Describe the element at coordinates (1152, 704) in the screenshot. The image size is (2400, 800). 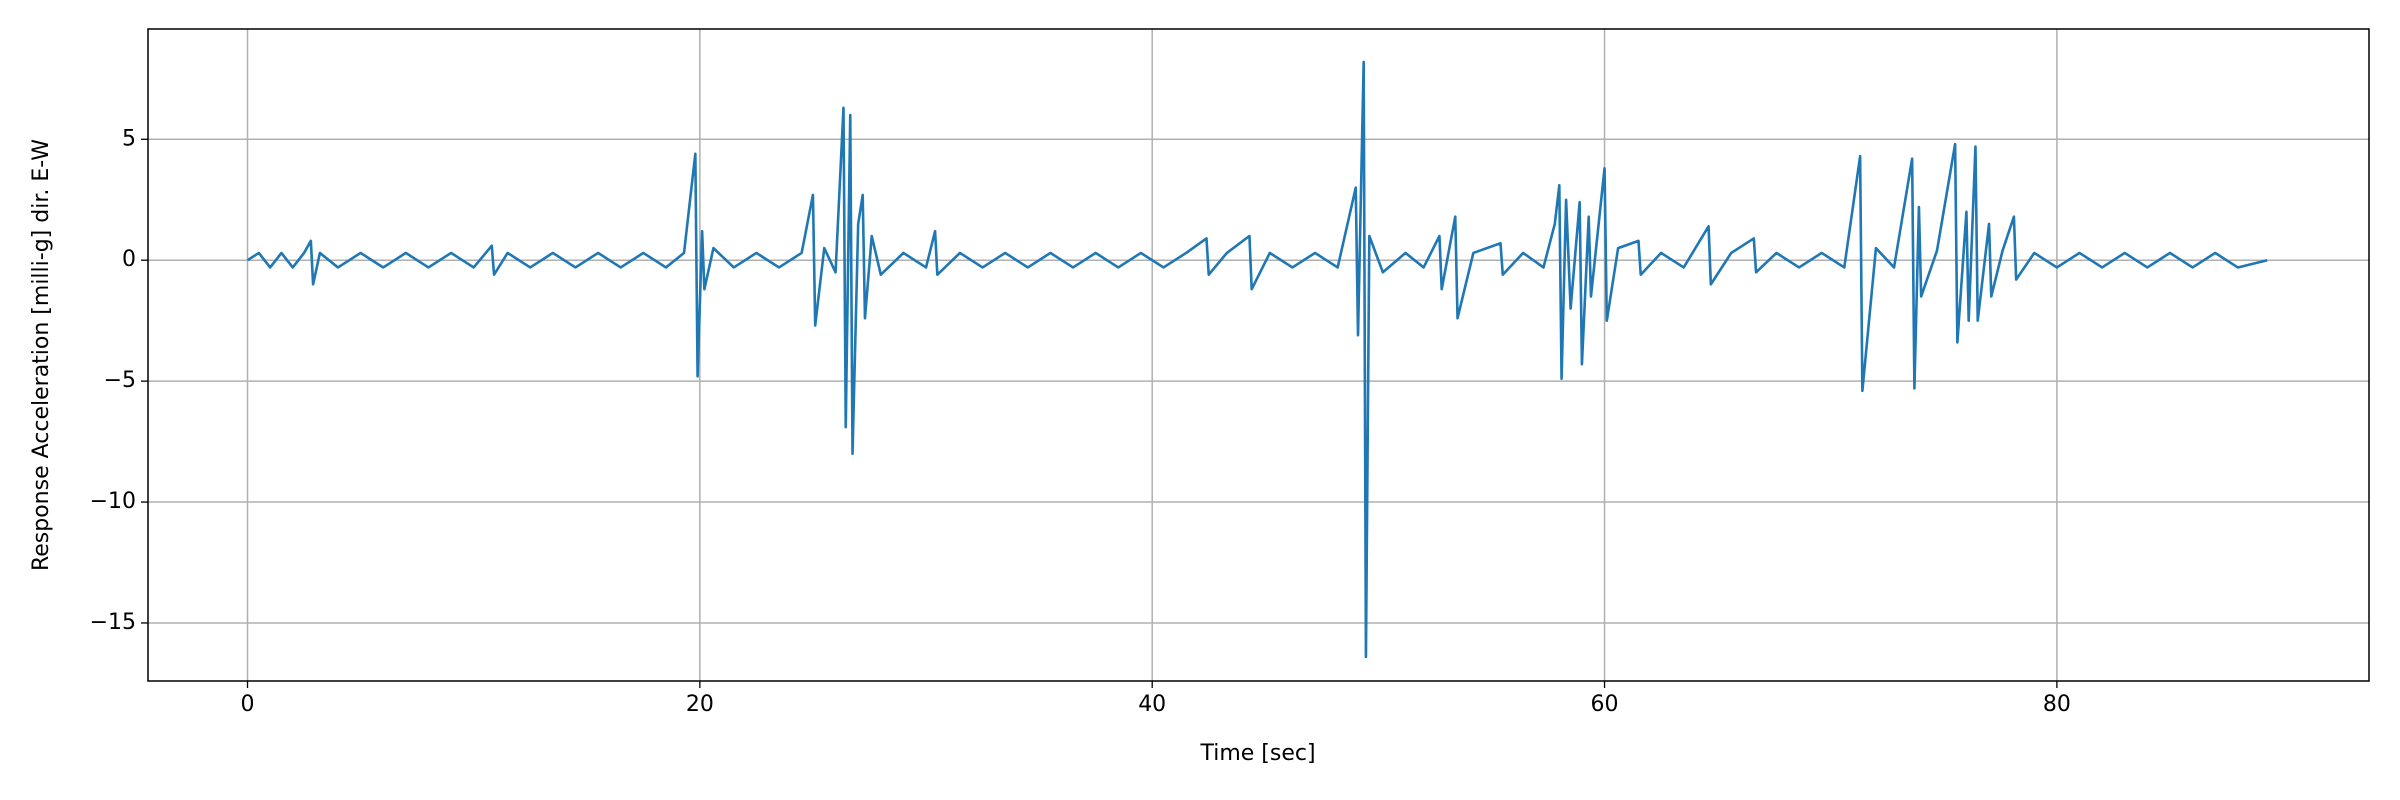
I see `x-tick-label: 40` at that location.